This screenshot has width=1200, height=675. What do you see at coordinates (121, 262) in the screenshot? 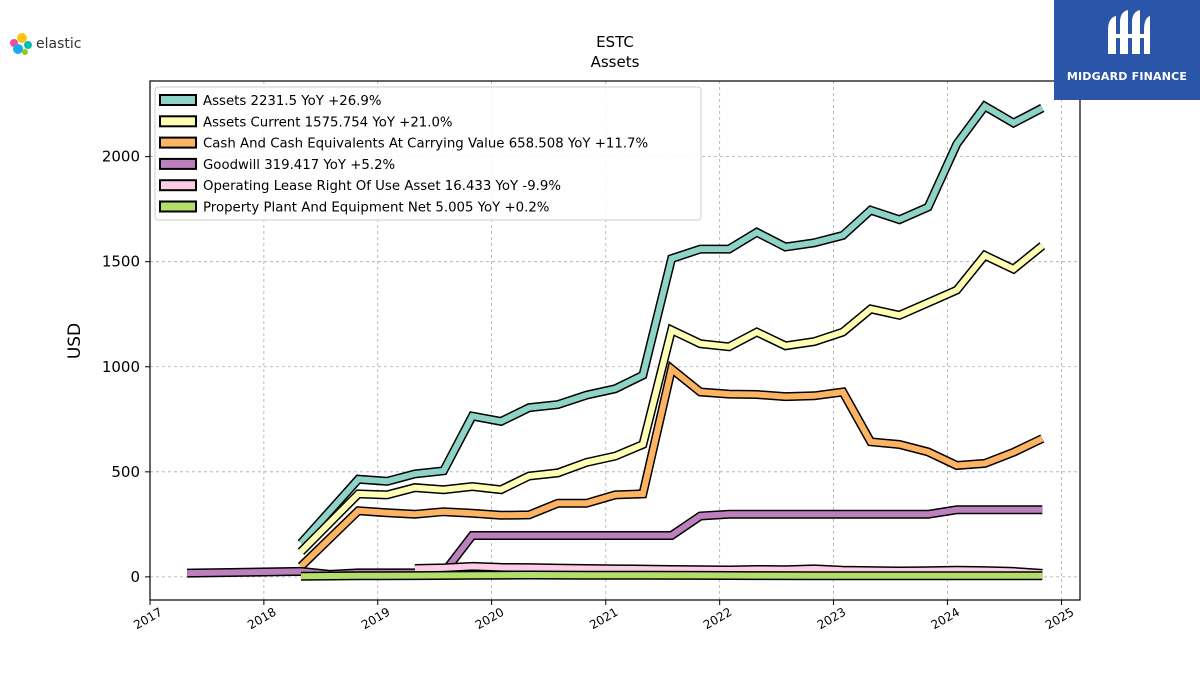
I see `y-tick-label: 1500` at bounding box center [121, 262].